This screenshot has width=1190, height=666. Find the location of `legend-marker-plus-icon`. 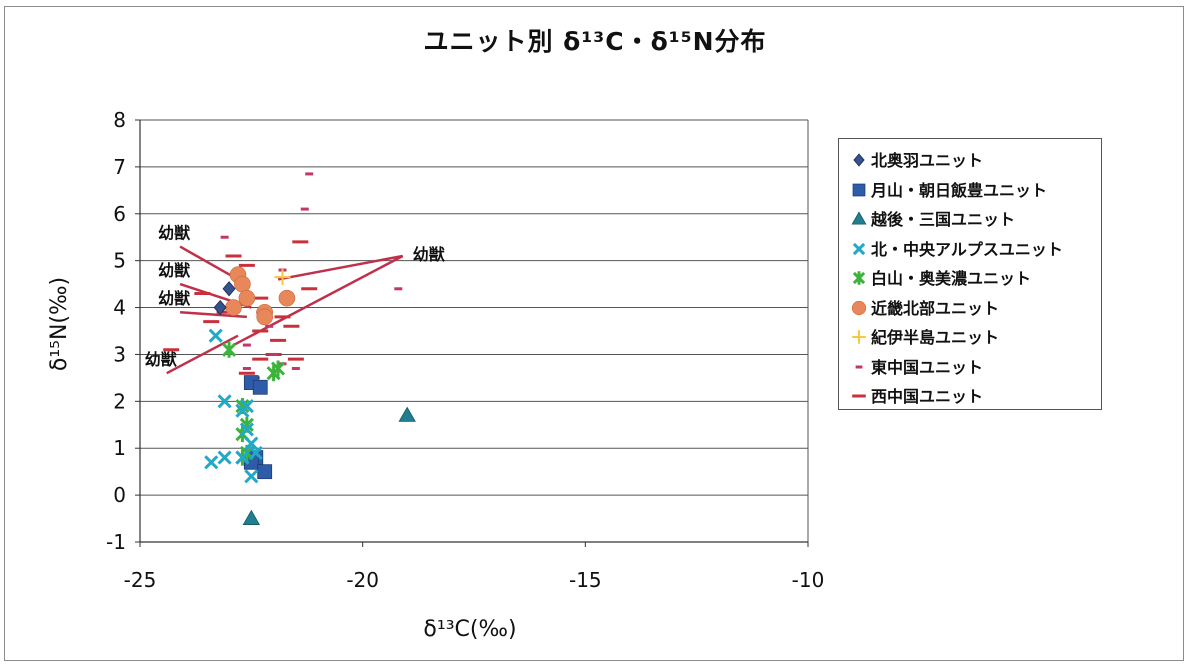

legend-marker-plus-icon is located at coordinates (859, 337).